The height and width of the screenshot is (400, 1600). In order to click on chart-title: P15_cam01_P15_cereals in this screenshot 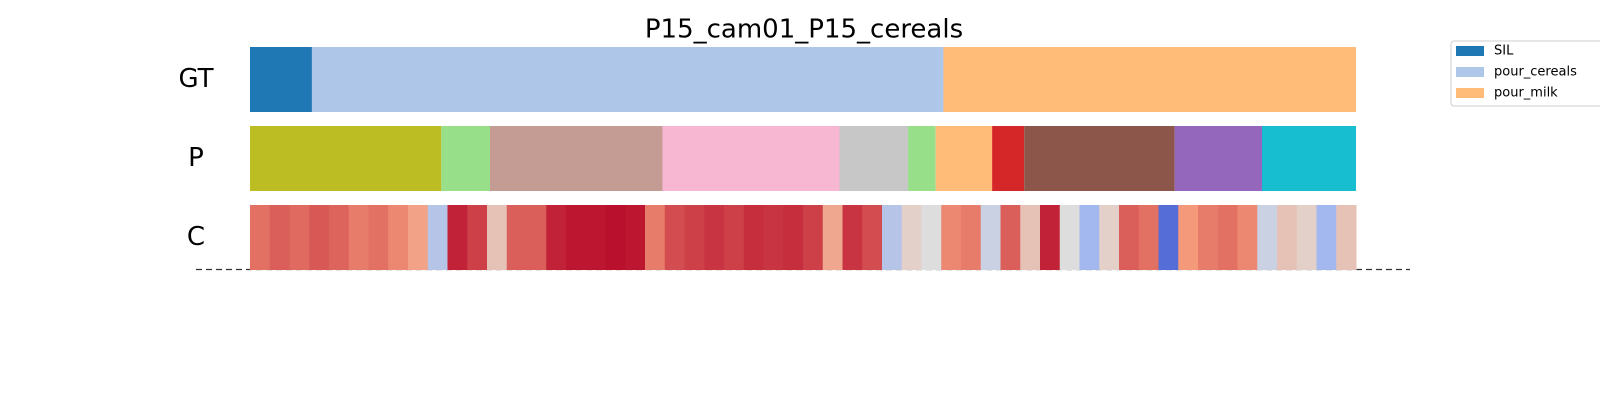, I will do `click(804, 30)`.